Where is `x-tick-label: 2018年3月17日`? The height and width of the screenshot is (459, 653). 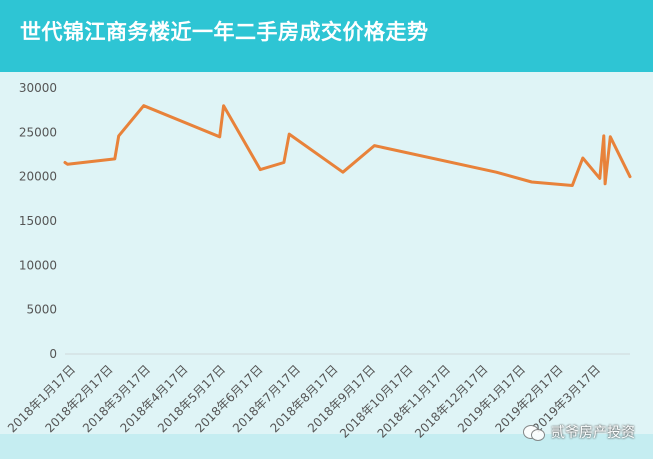
x-tick-label: 2018年3月17日 is located at coordinates (116, 398).